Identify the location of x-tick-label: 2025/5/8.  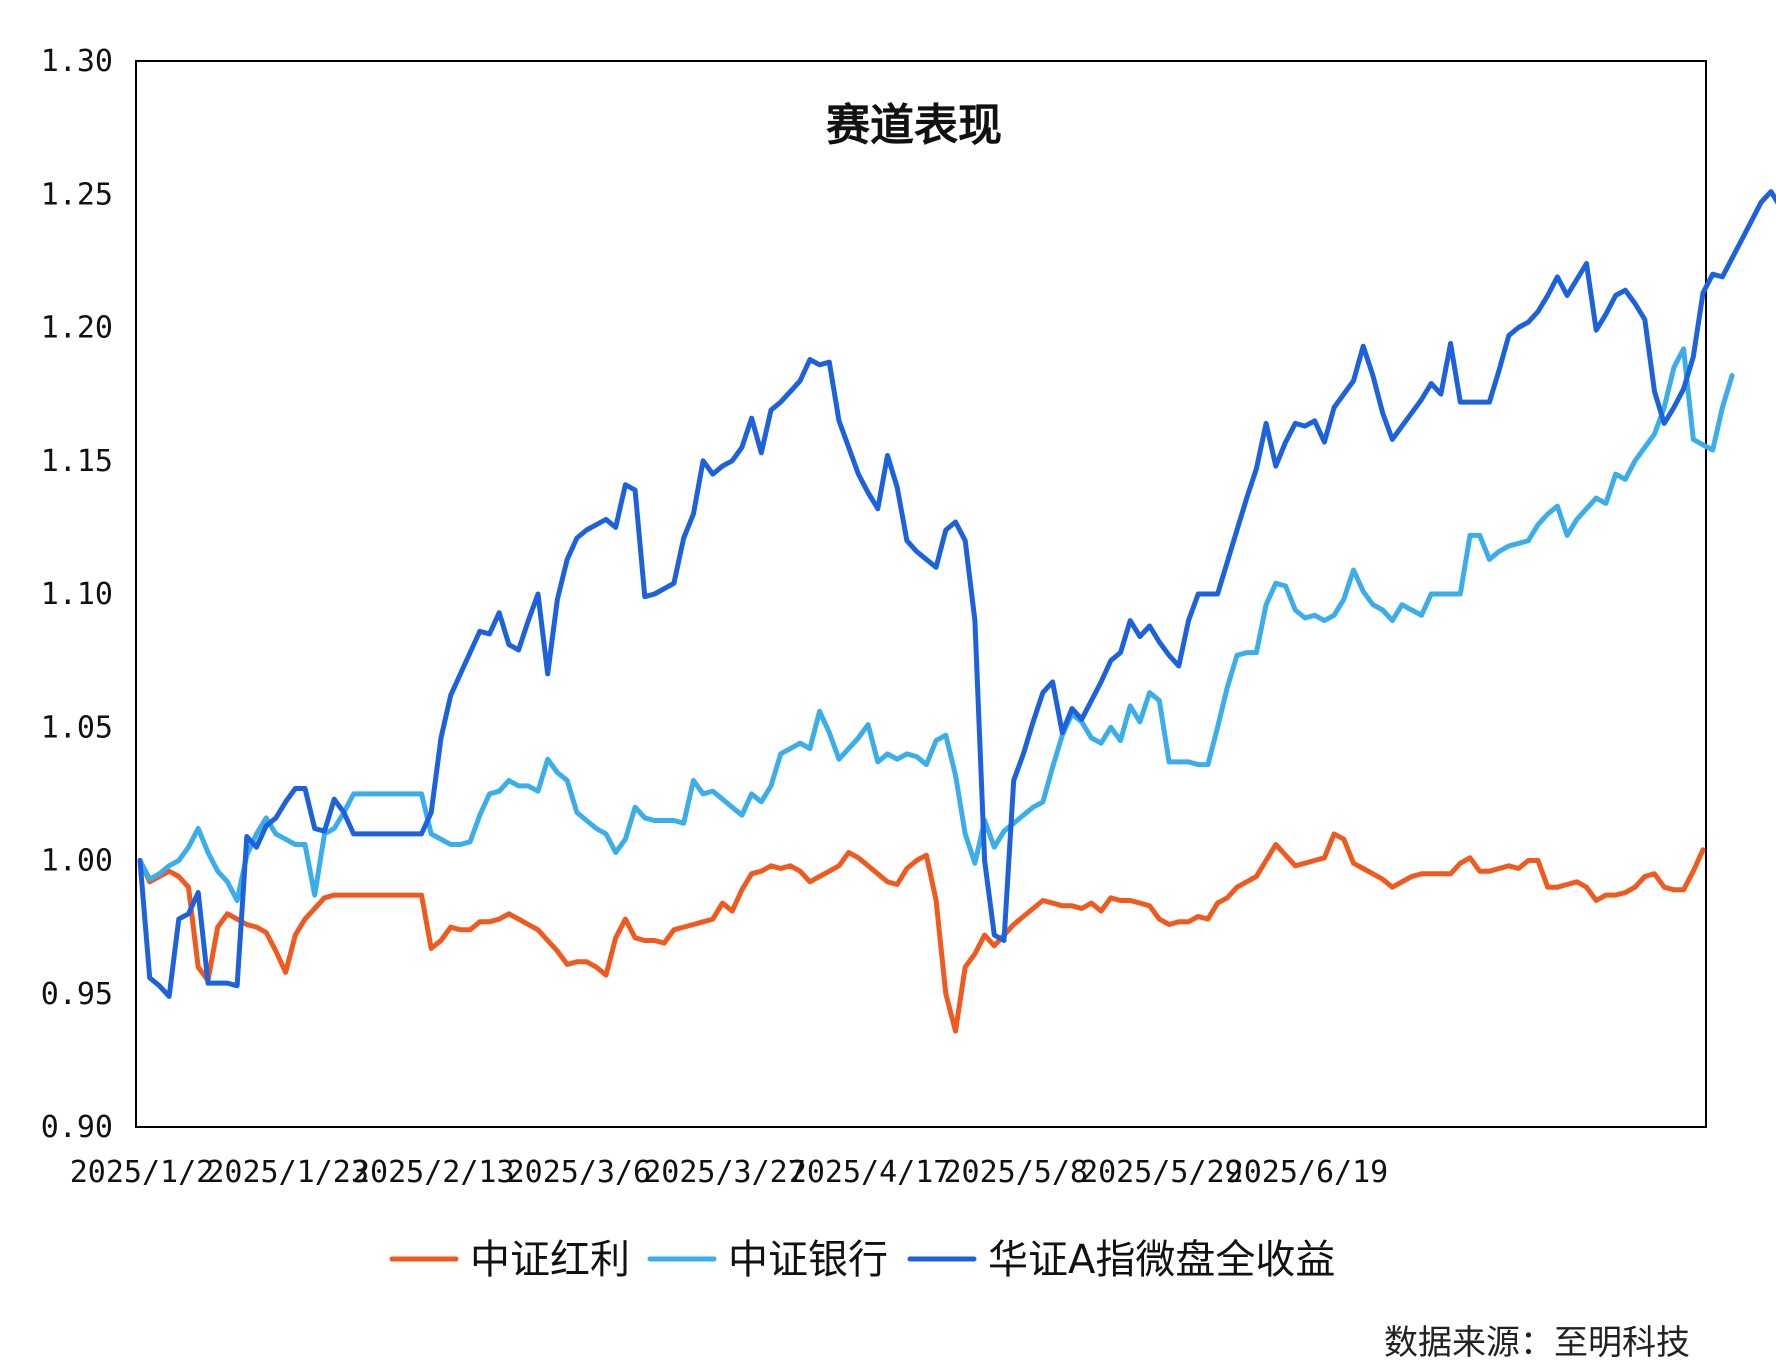
(1015, 1172).